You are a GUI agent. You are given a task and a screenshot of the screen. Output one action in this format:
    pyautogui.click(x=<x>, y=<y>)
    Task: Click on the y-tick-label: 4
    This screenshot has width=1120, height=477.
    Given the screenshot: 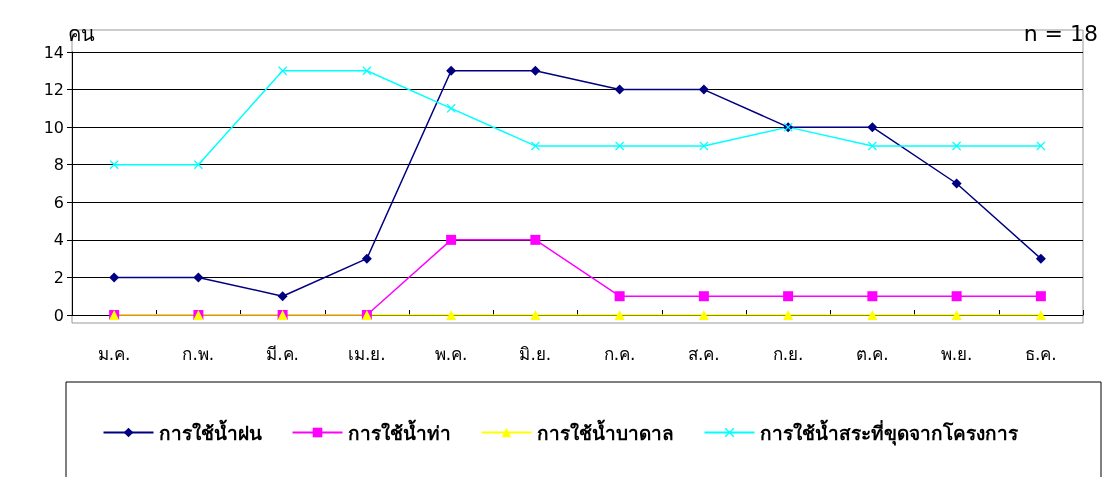 What is the action you would take?
    pyautogui.click(x=58, y=240)
    